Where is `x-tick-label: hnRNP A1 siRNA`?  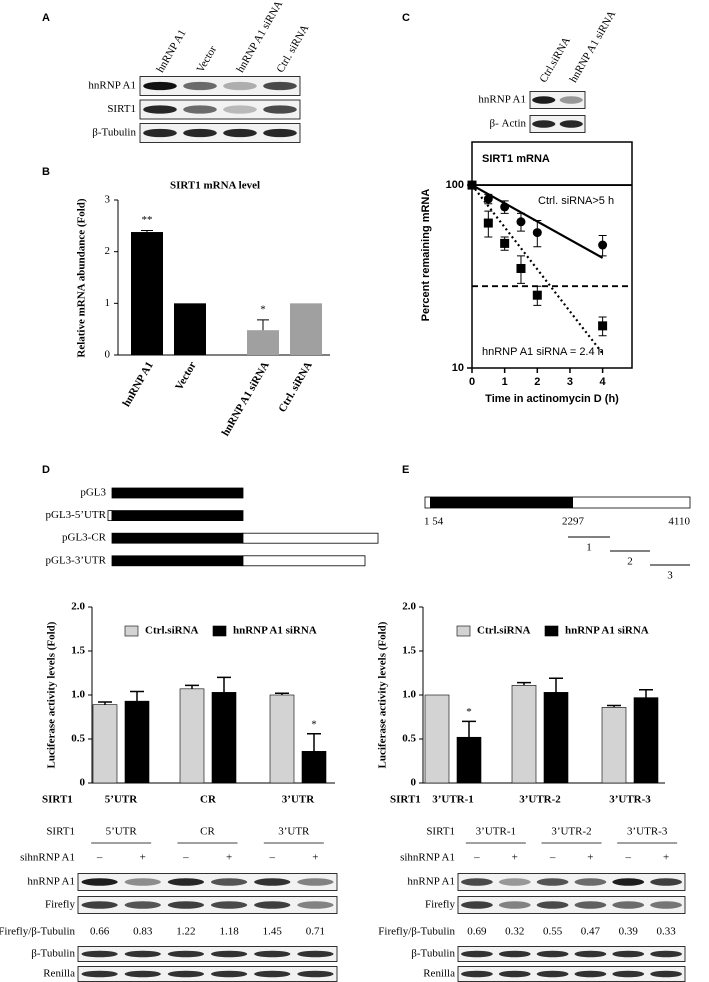
x-tick-label: hnRNP A1 siRNA is located at coordinates (246, 399).